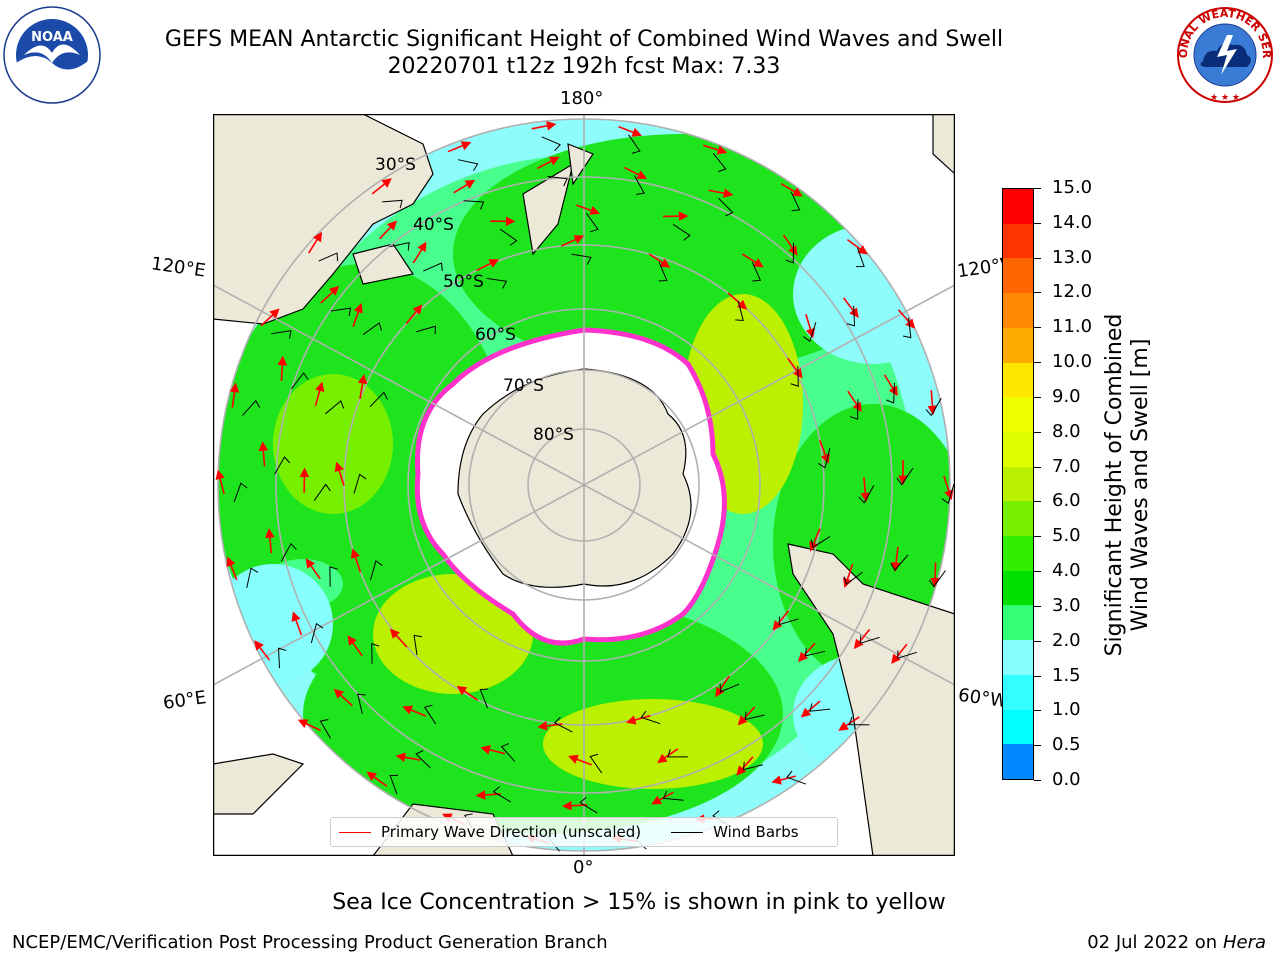 This screenshot has width=1280, height=960. I want to click on colorbar-tick-label: 0.0, so click(1066, 779).